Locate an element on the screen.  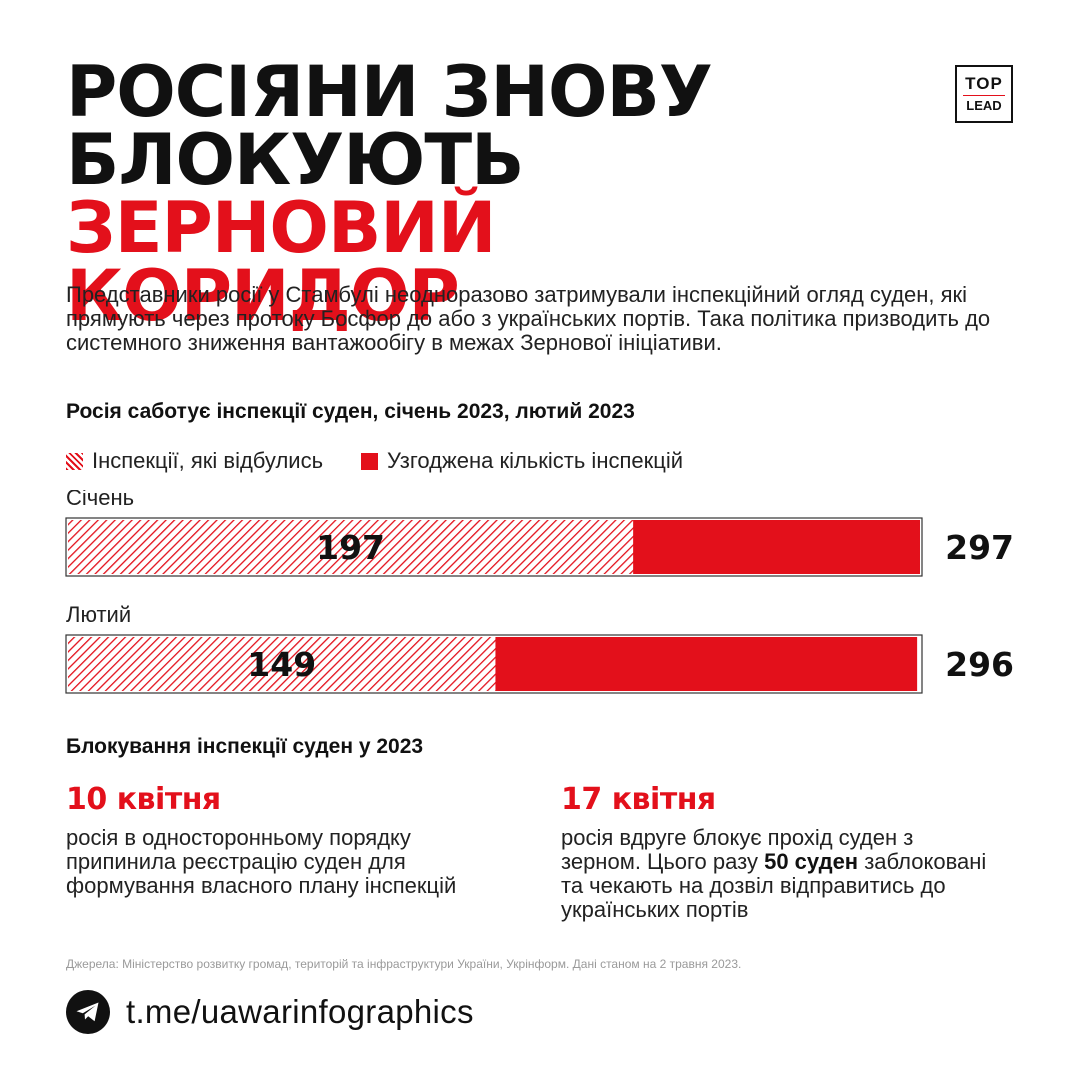
footer: t.me/uawarinfographics is located at coordinates (270, 1012).